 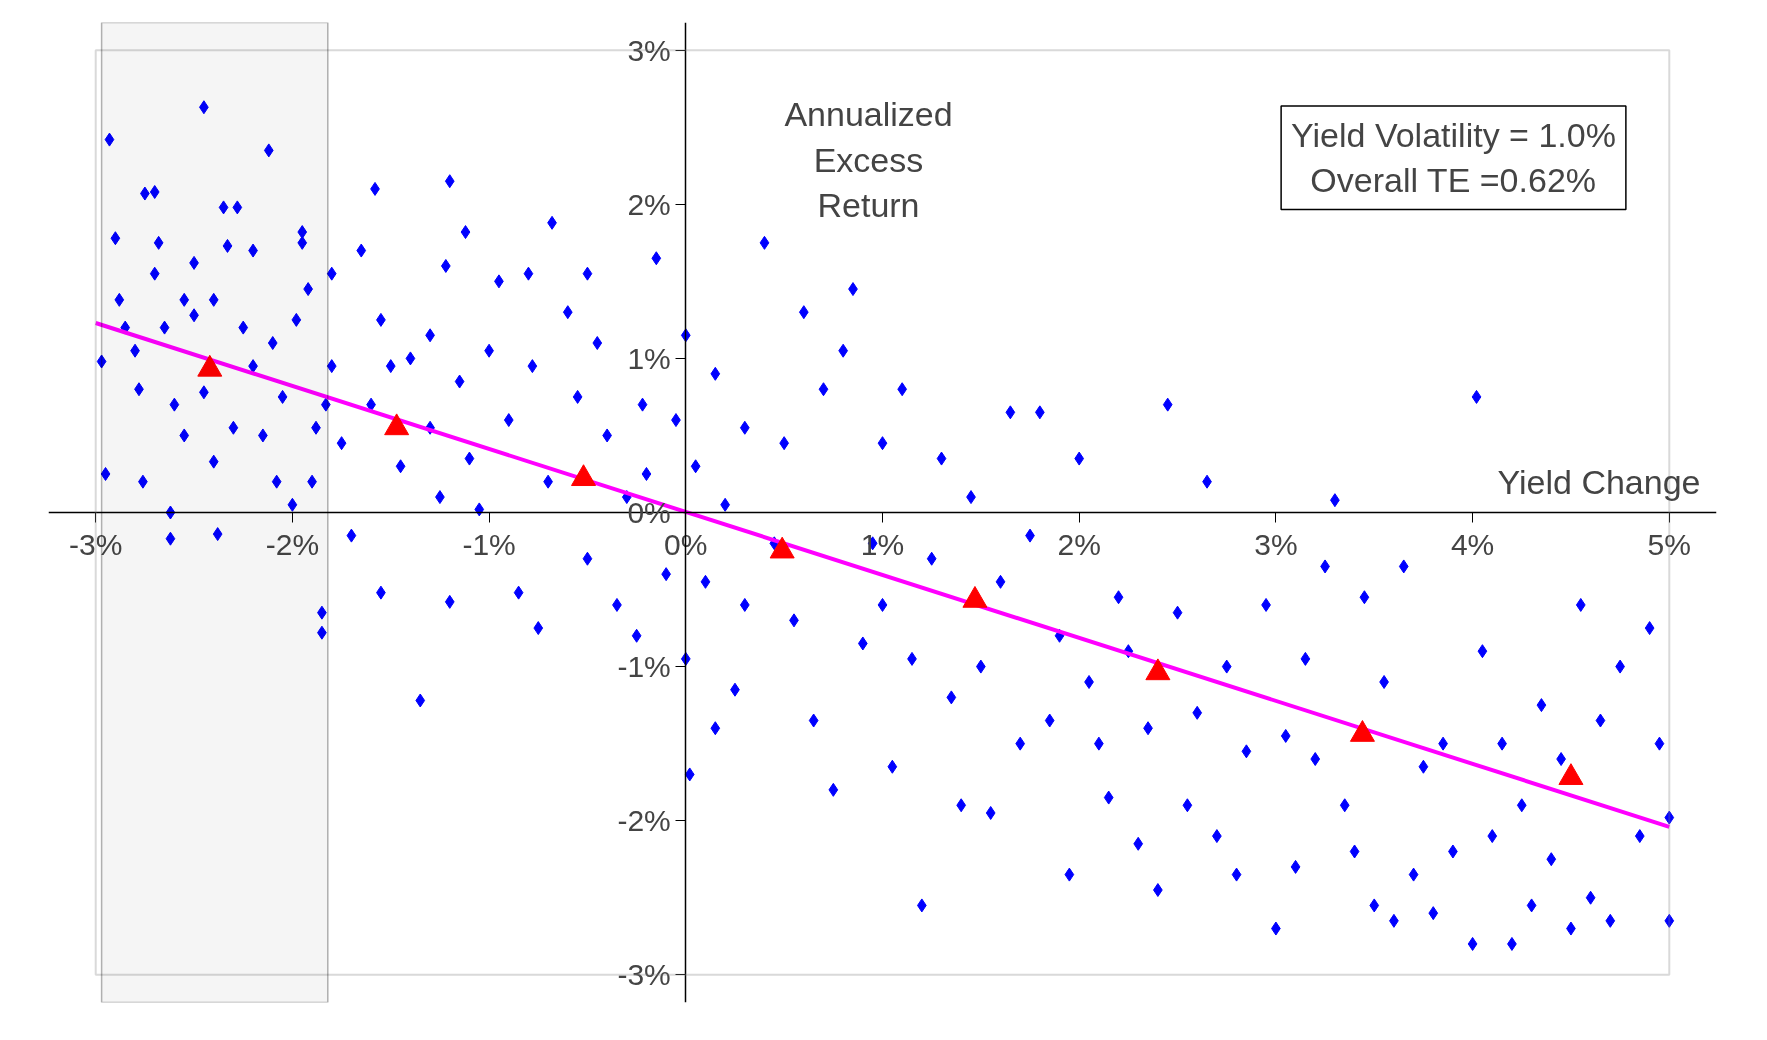 I want to click on y-tick-label: -1%, so click(x=644, y=667).